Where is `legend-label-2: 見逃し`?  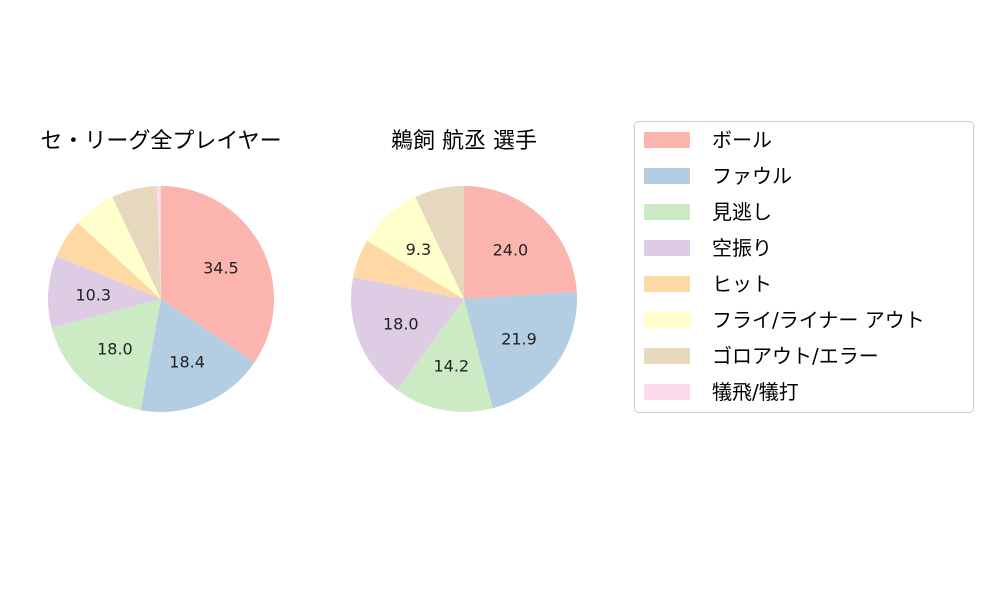 legend-label-2: 見逃し is located at coordinates (742, 212).